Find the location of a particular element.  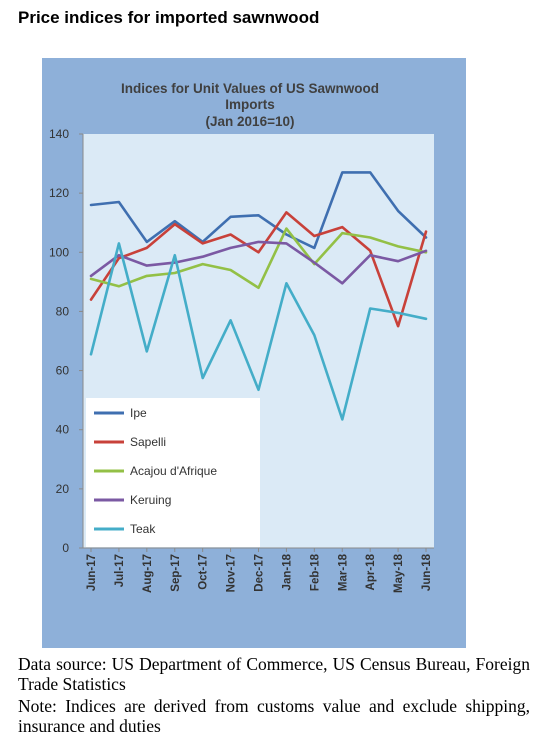

legend-label: Acajou d'Afrique is located at coordinates (173, 471).